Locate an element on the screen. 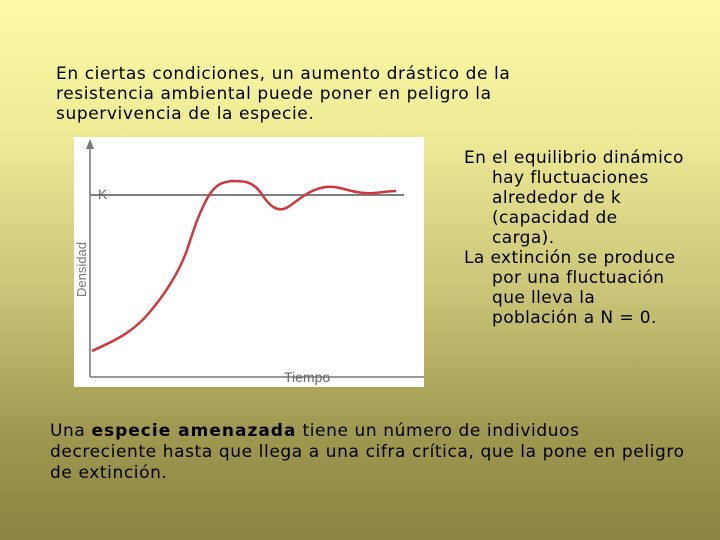  x-axis-label: Tiempo is located at coordinates (307, 377).